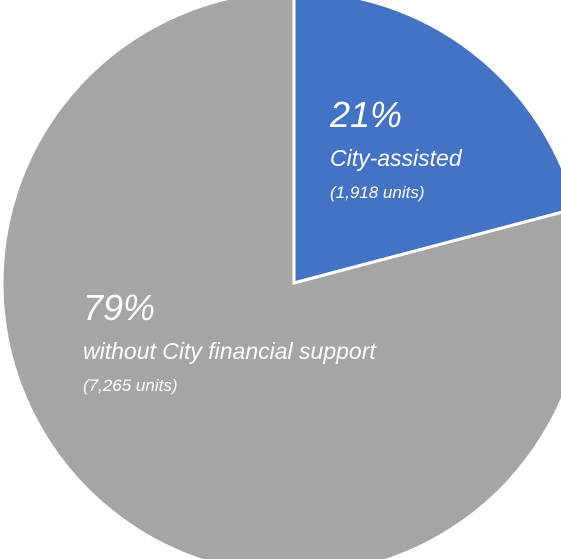 This screenshot has width=561, height=559. Describe the element at coordinates (396, 158) in the screenshot. I see `slice-name-city-assisted: City-assisted` at that location.